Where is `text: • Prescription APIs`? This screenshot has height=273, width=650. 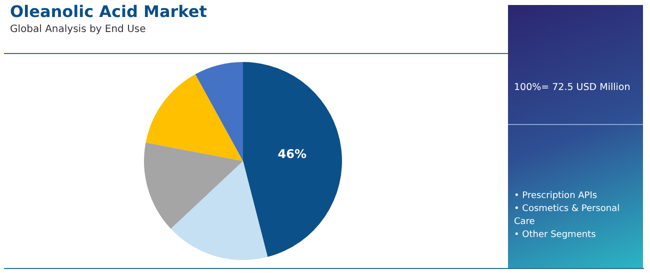
text: • Prescription APIs is located at coordinates (556, 196).